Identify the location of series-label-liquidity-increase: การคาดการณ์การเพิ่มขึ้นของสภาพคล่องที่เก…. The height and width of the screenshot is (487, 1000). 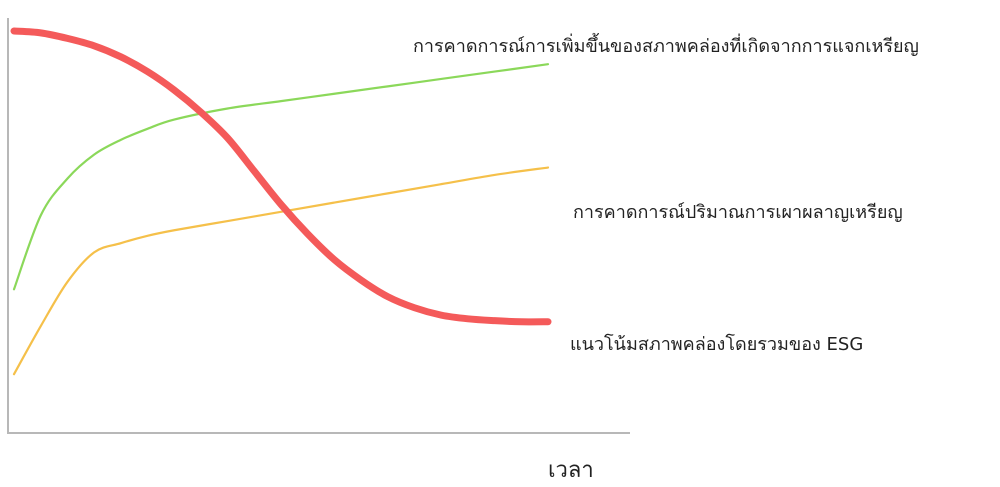
(666, 46).